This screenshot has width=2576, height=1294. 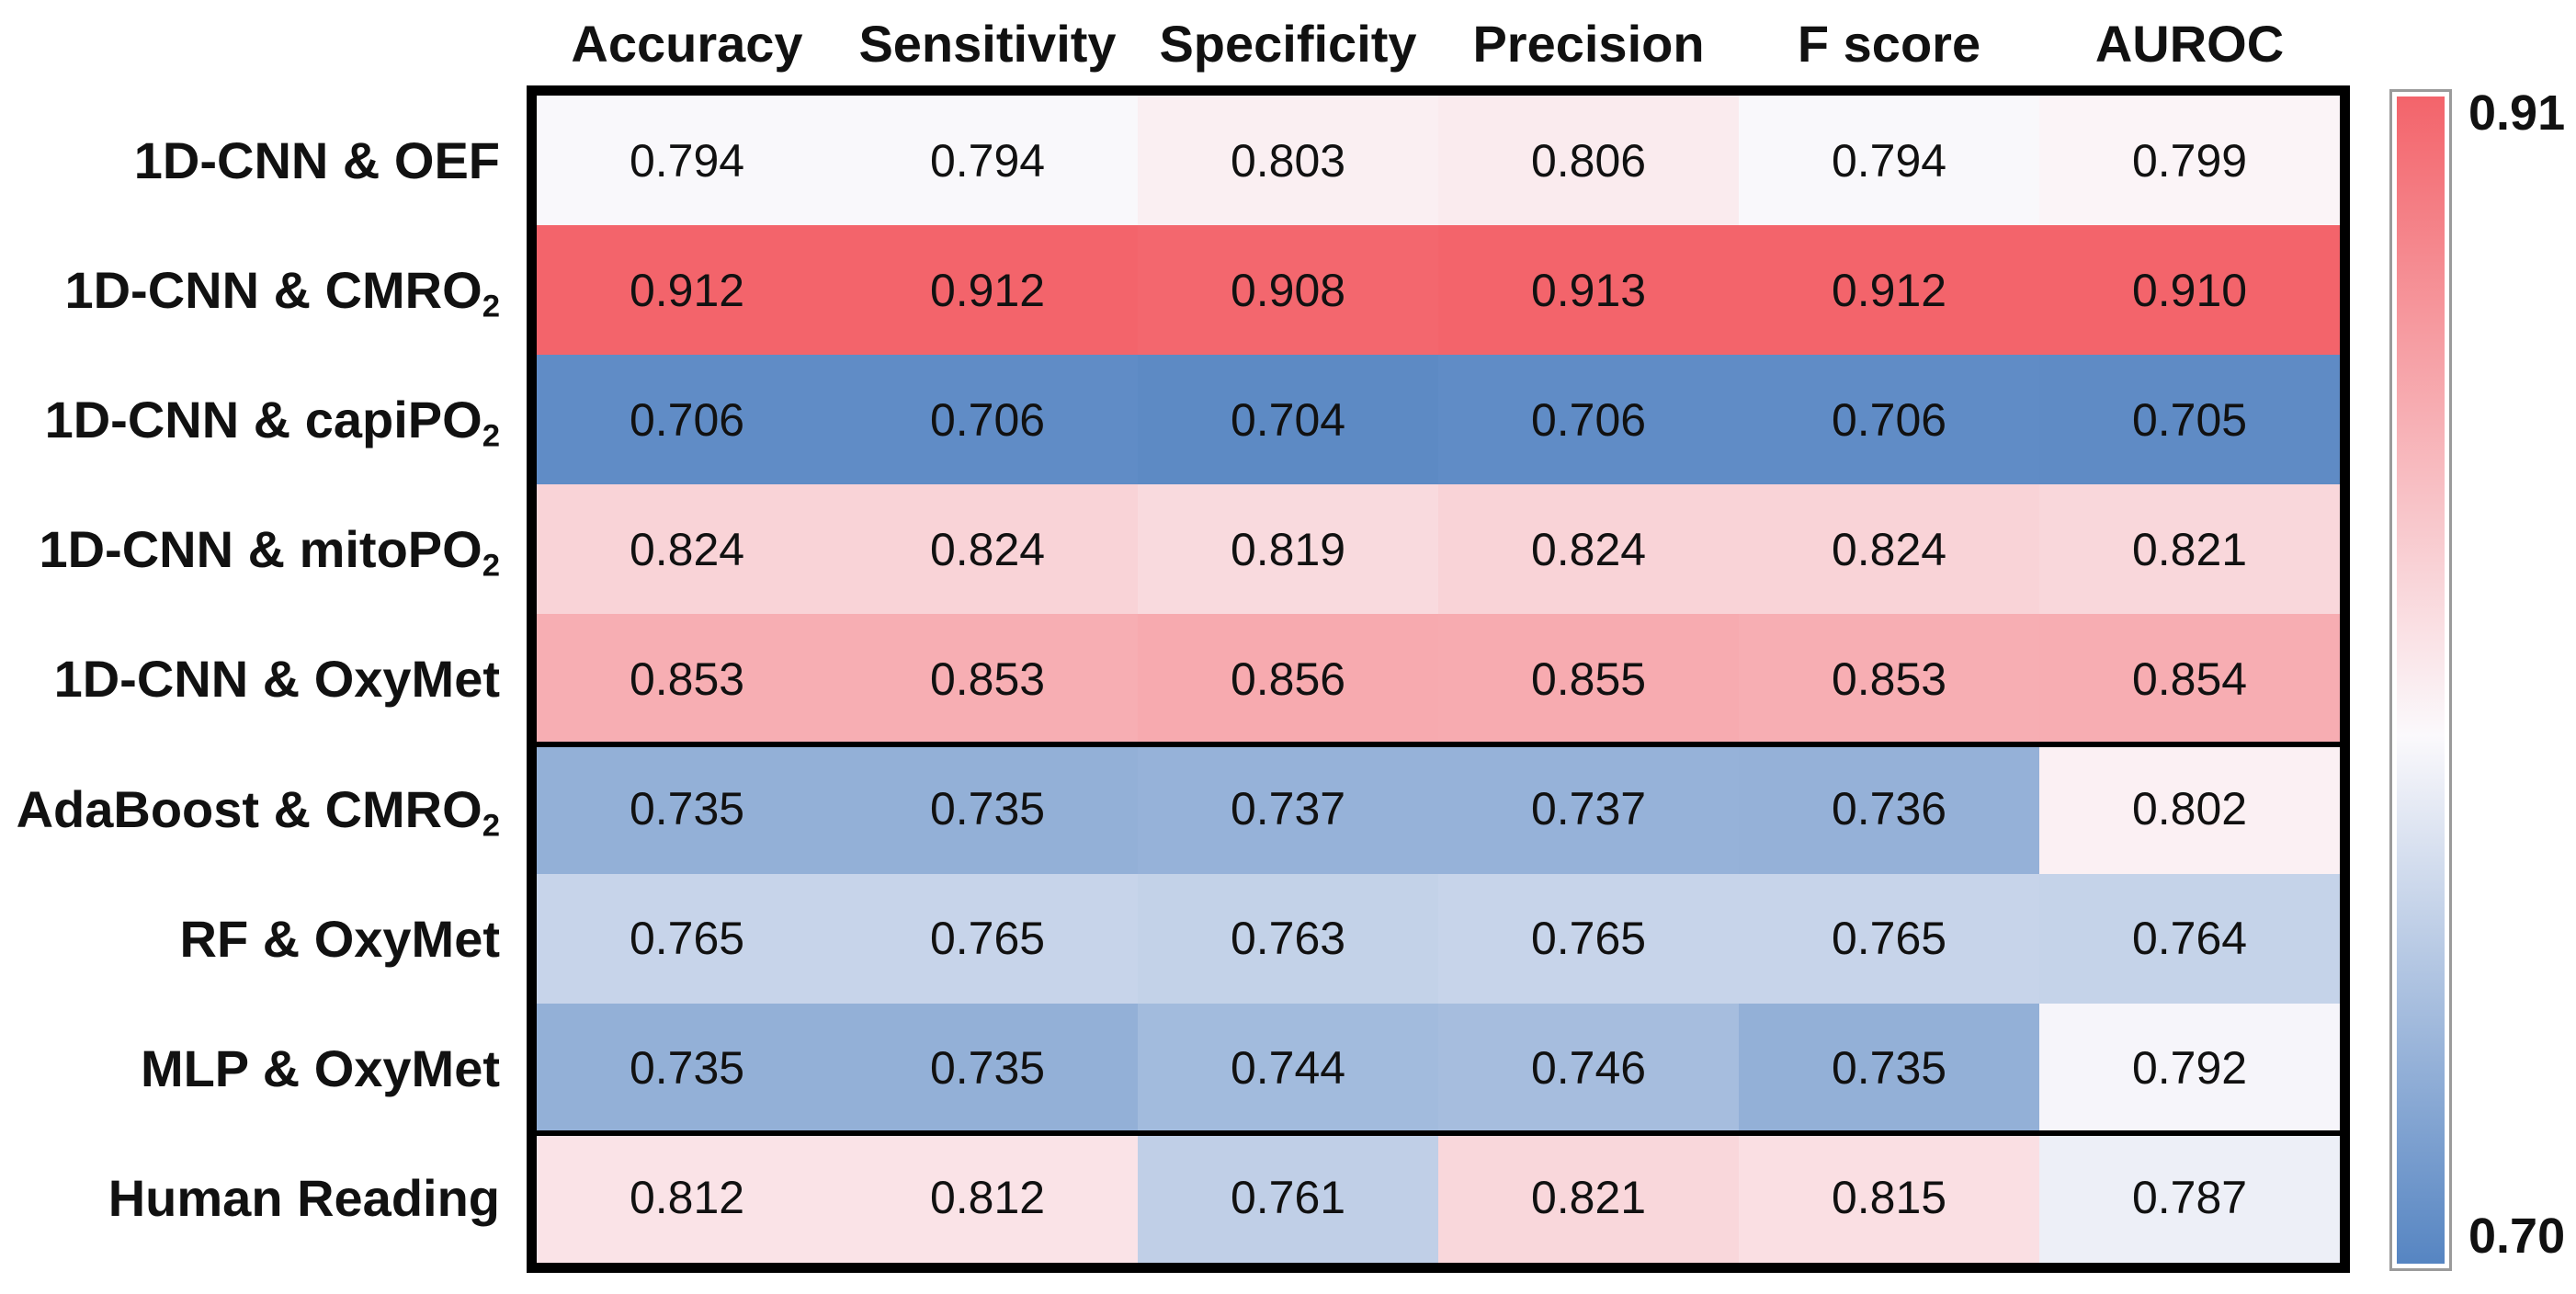 What do you see at coordinates (340, 939) in the screenshot?
I see `row-label: RF & OxyMet` at bounding box center [340, 939].